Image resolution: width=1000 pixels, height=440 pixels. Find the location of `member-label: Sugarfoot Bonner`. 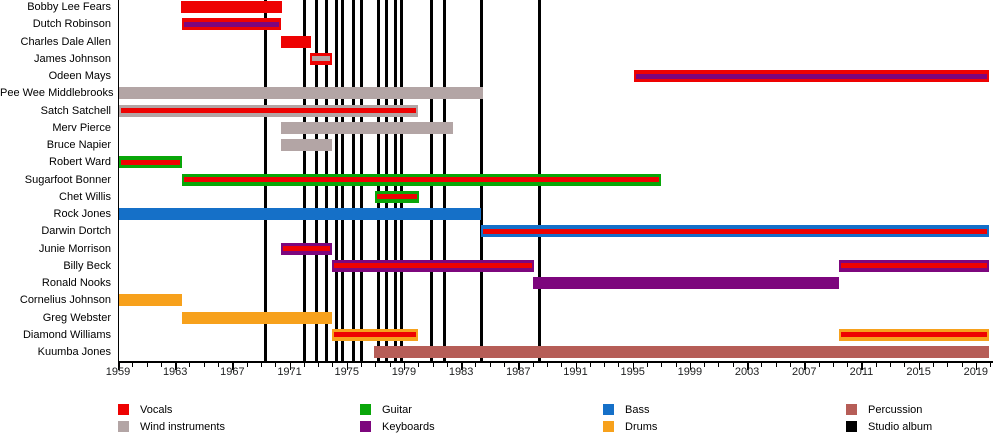

member-label: Sugarfoot Bonner is located at coordinates (67, 179).